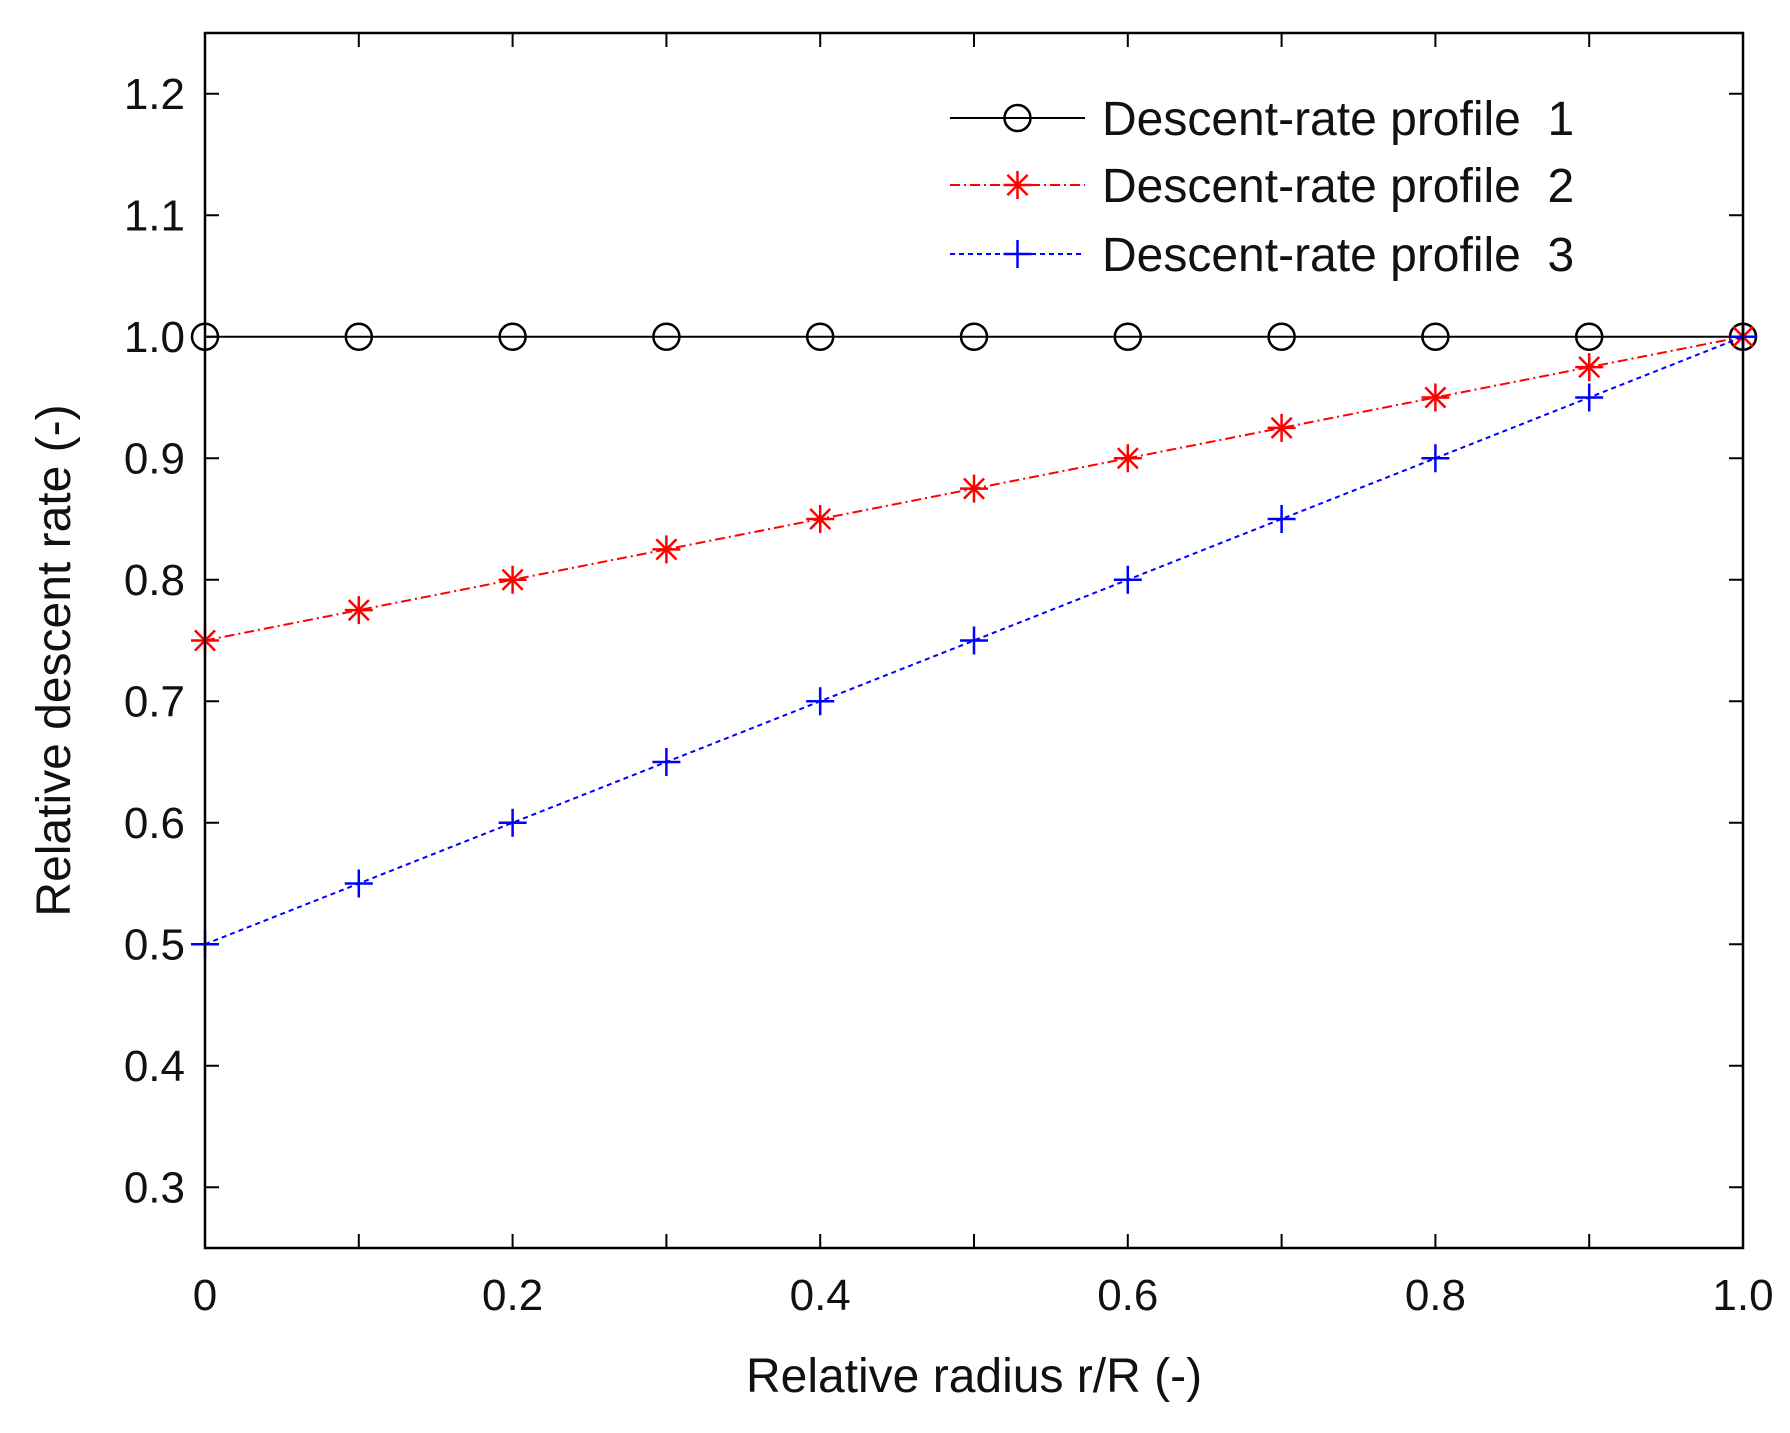  Describe the element at coordinates (154, 701) in the screenshot. I see `y-tick-label: 0.7` at that location.